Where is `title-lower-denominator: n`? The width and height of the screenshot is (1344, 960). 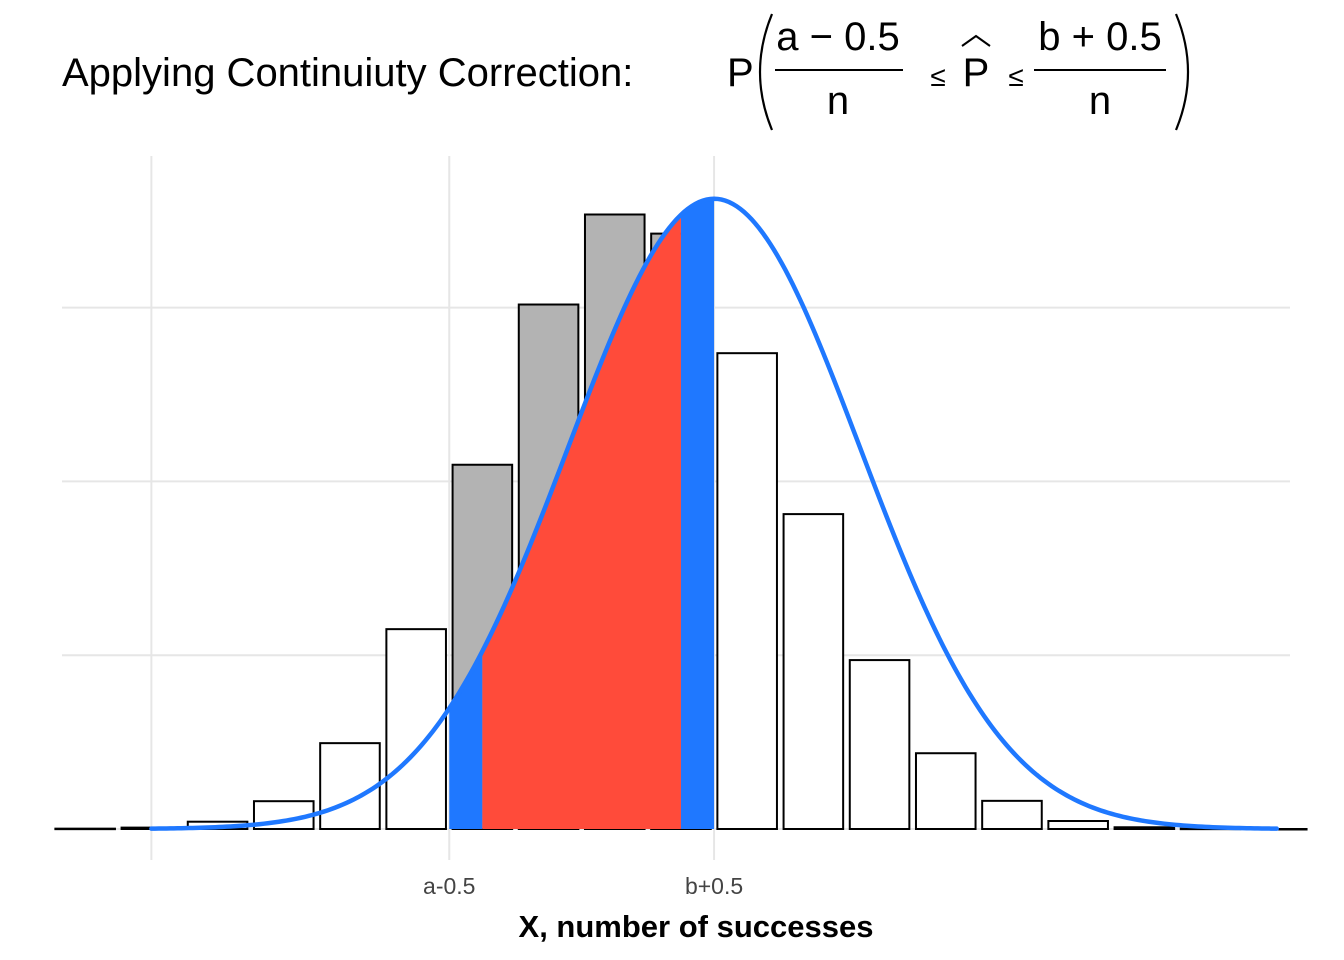 title-lower-denominator: n is located at coordinates (838, 101).